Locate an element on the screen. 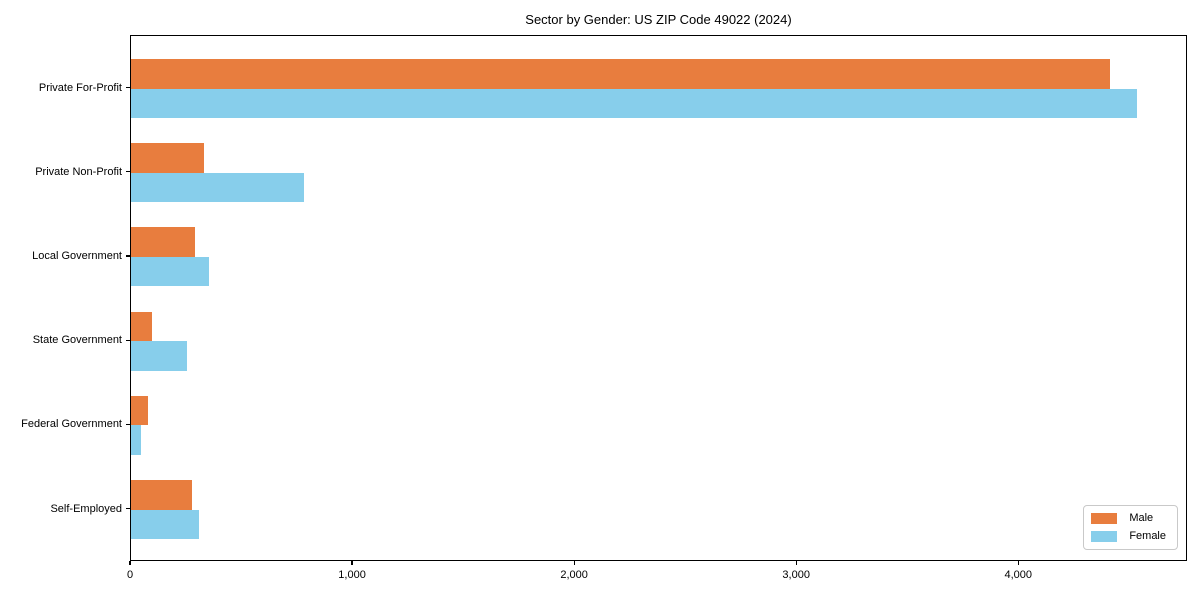 The image size is (1200, 600). y-tick-label: Self-Employed is located at coordinates (86, 508).